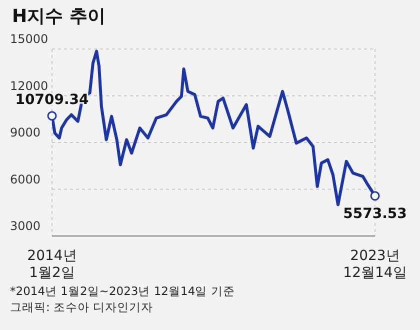 The image size is (420, 330). What do you see at coordinates (52, 264) in the screenshot?
I see `x-tick-label: 2014년 1월2일` at bounding box center [52, 264].